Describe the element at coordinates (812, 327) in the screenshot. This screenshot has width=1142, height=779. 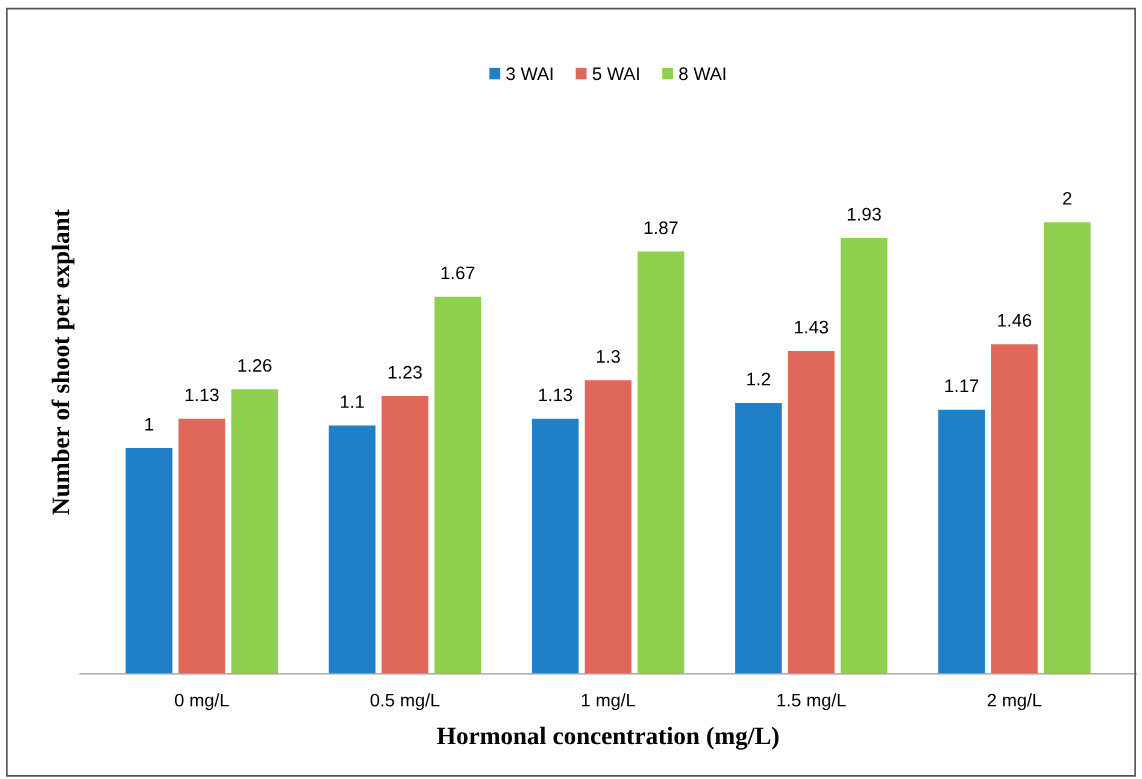
I see `data-label: 1.43` at that location.